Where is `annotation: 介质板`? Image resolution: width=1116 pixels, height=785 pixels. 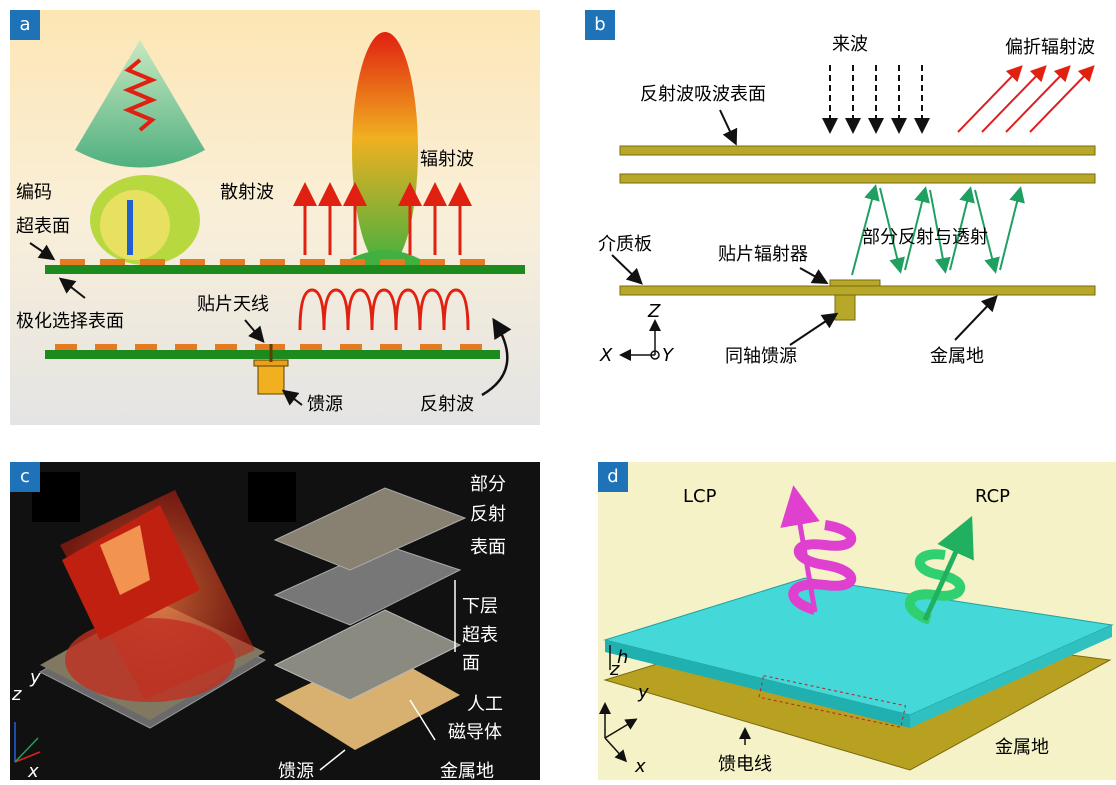 annotation: 介质板 is located at coordinates (625, 244).